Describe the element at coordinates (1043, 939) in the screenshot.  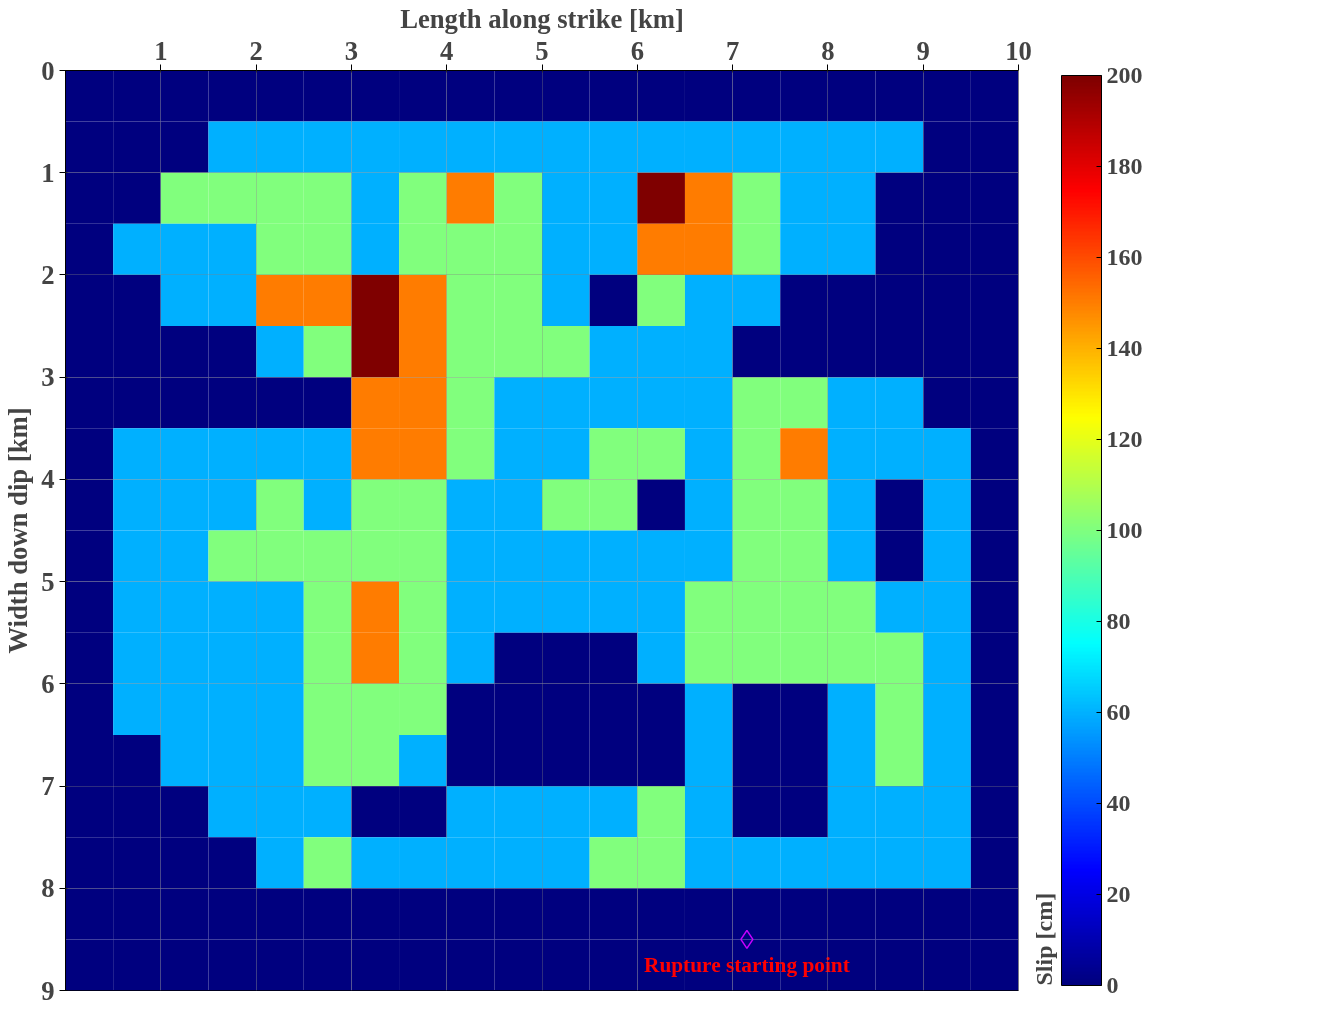
I see `color-bar-title: Slip [cm]` at that location.